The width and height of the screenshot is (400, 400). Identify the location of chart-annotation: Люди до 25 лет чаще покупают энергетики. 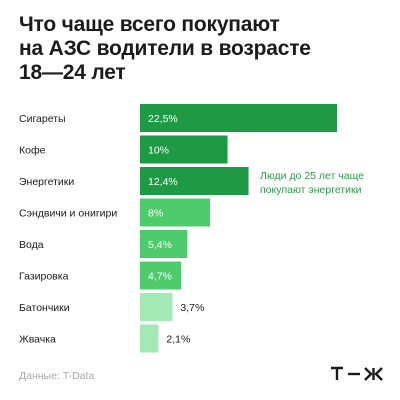
(327, 183).